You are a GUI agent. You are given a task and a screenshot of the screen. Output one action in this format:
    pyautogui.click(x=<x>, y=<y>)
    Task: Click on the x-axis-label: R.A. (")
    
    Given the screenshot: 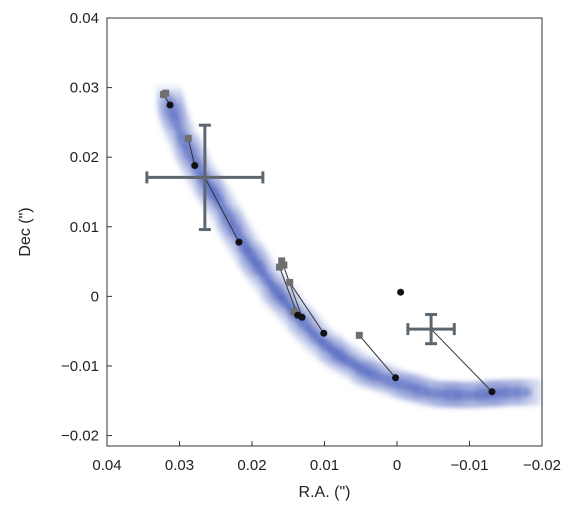 What is the action you would take?
    pyautogui.click(x=325, y=492)
    